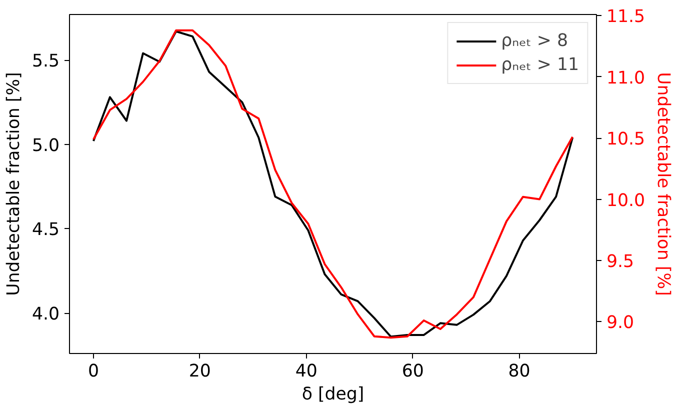 Image resolution: width=676 pixels, height=407 pixels. What do you see at coordinates (93, 372) in the screenshot?
I see `x-tick-label: 0` at bounding box center [93, 372].